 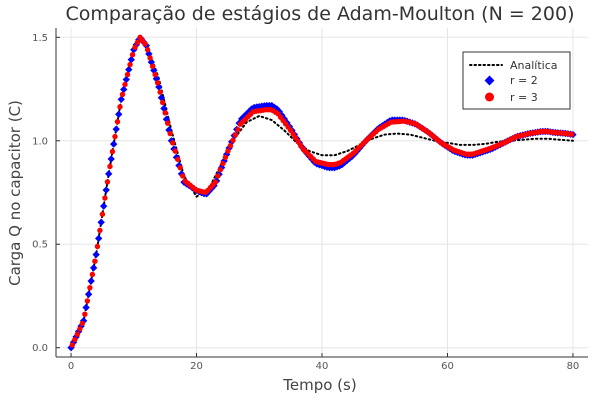 I want to click on legend-label-analitica: Analítica, so click(x=534, y=65).